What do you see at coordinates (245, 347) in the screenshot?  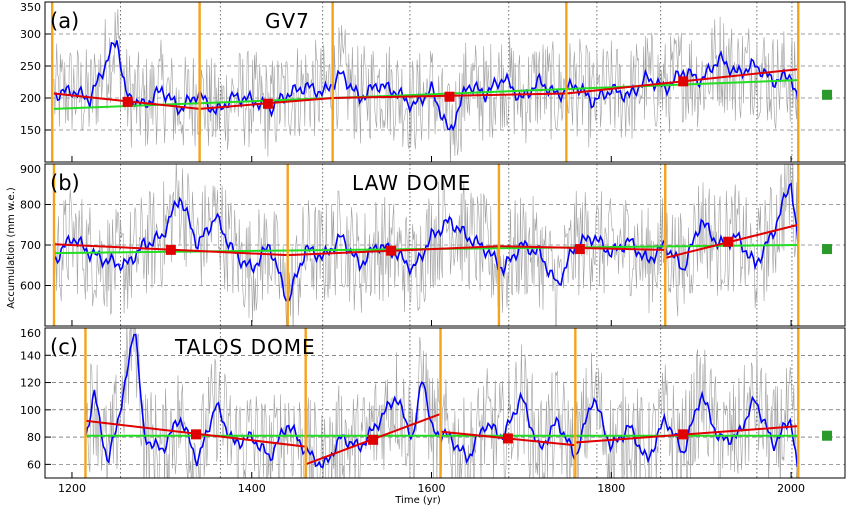 I see `panel-title: TALOS DOME` at bounding box center [245, 347].